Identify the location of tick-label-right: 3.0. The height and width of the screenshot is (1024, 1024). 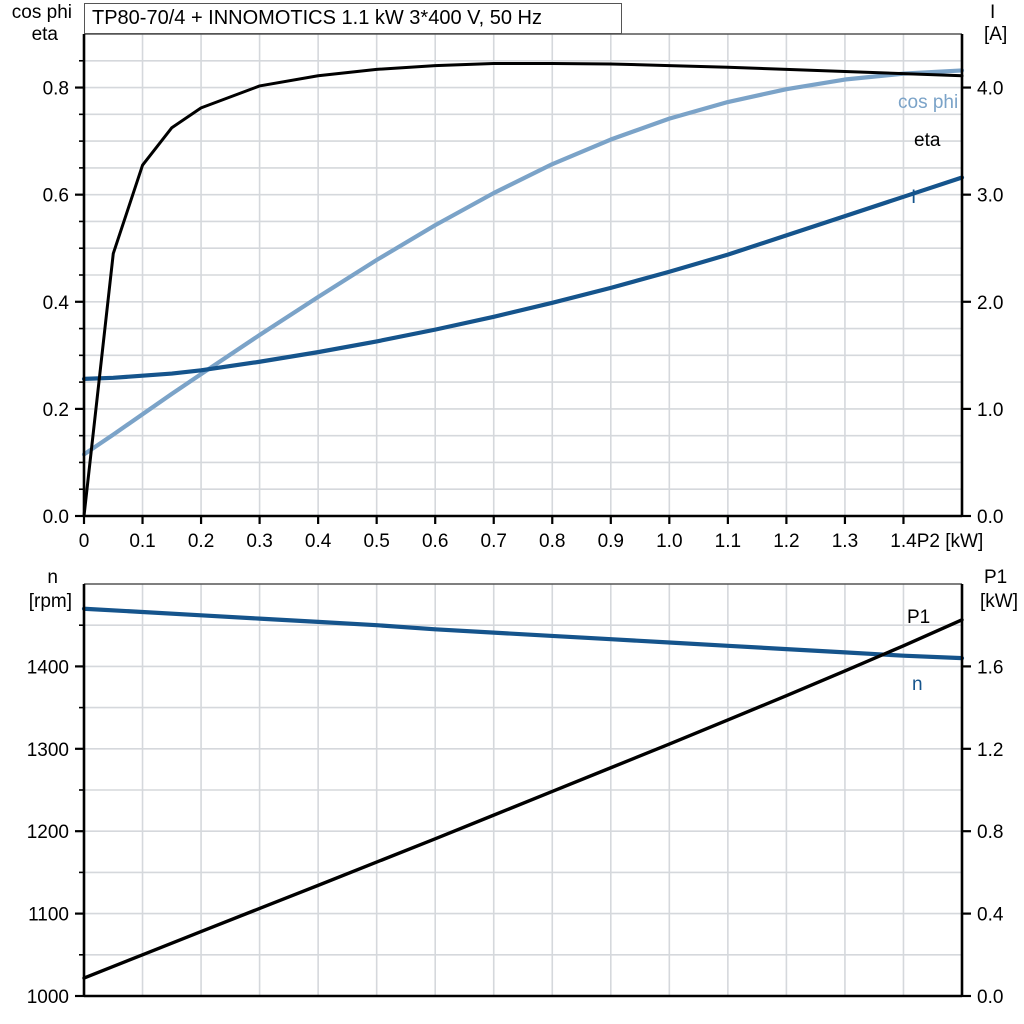
(990, 196).